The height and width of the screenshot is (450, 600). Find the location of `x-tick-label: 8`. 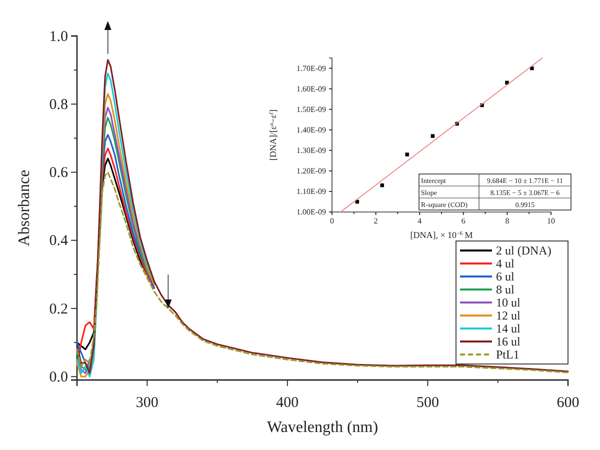

x-tick-label: 8 is located at coordinates (507, 221).